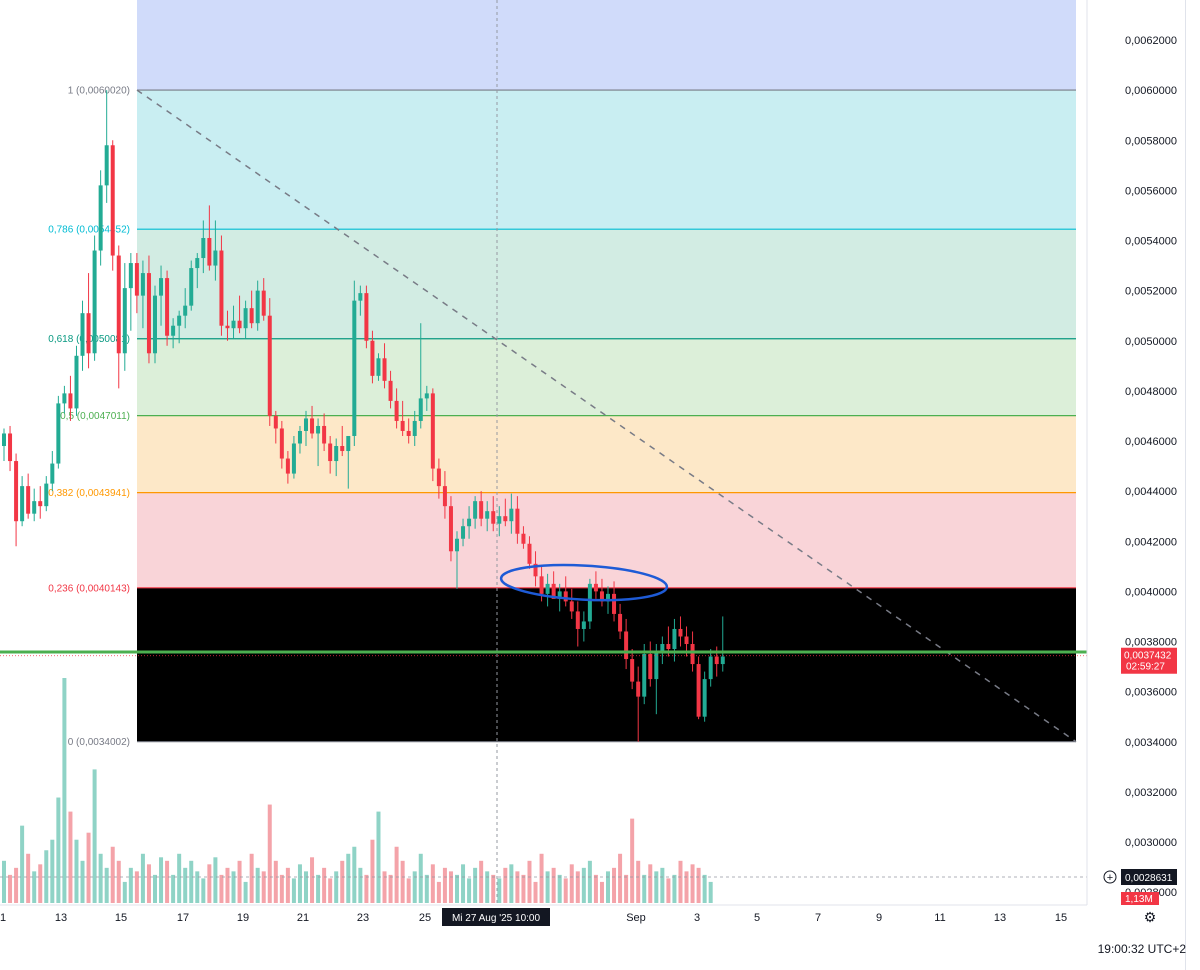  What do you see at coordinates (1151, 843) in the screenshot?
I see `price-tick-label: 0,0030000` at bounding box center [1151, 843].